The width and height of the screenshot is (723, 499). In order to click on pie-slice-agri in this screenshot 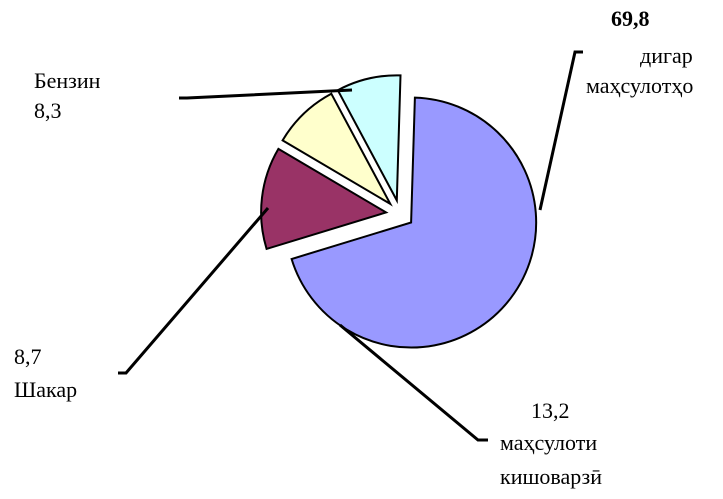, I will do `click(324, 199)`.